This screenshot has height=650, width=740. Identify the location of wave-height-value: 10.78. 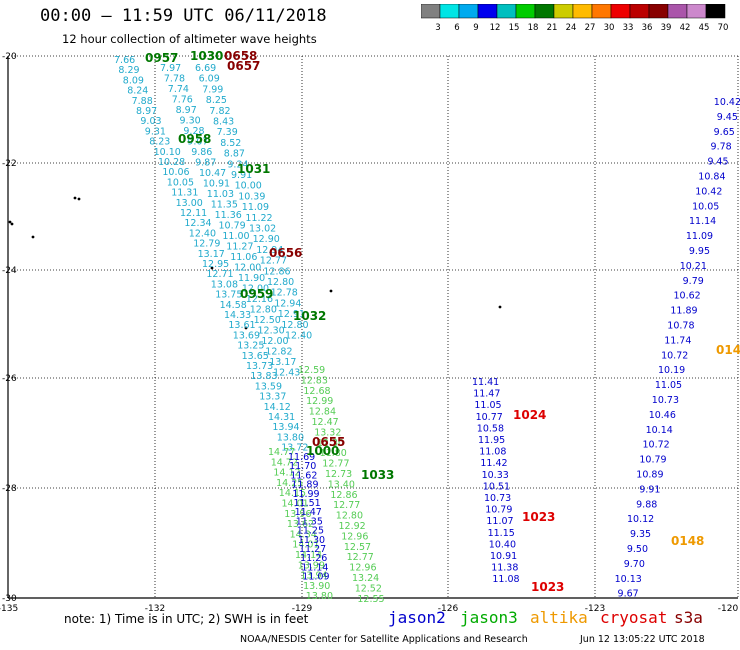
(680, 326).